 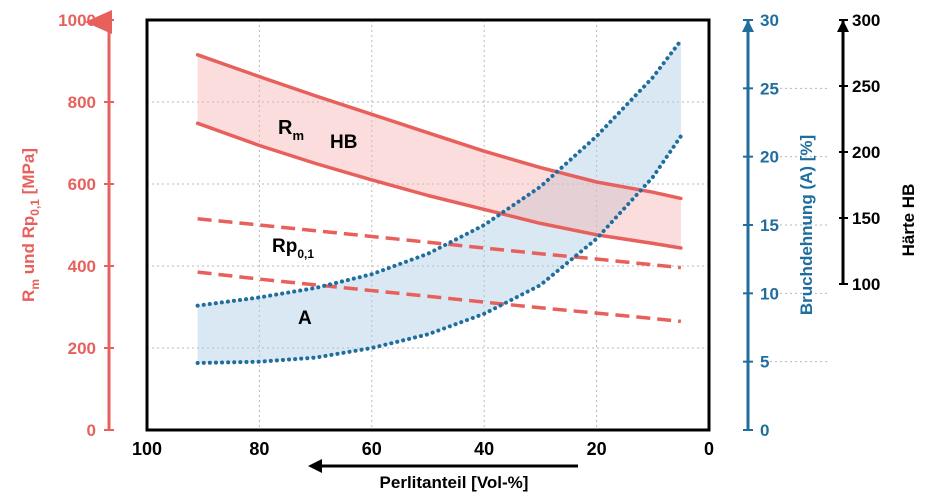 I want to click on hardness-tick-label: 300, so click(x=866, y=20).